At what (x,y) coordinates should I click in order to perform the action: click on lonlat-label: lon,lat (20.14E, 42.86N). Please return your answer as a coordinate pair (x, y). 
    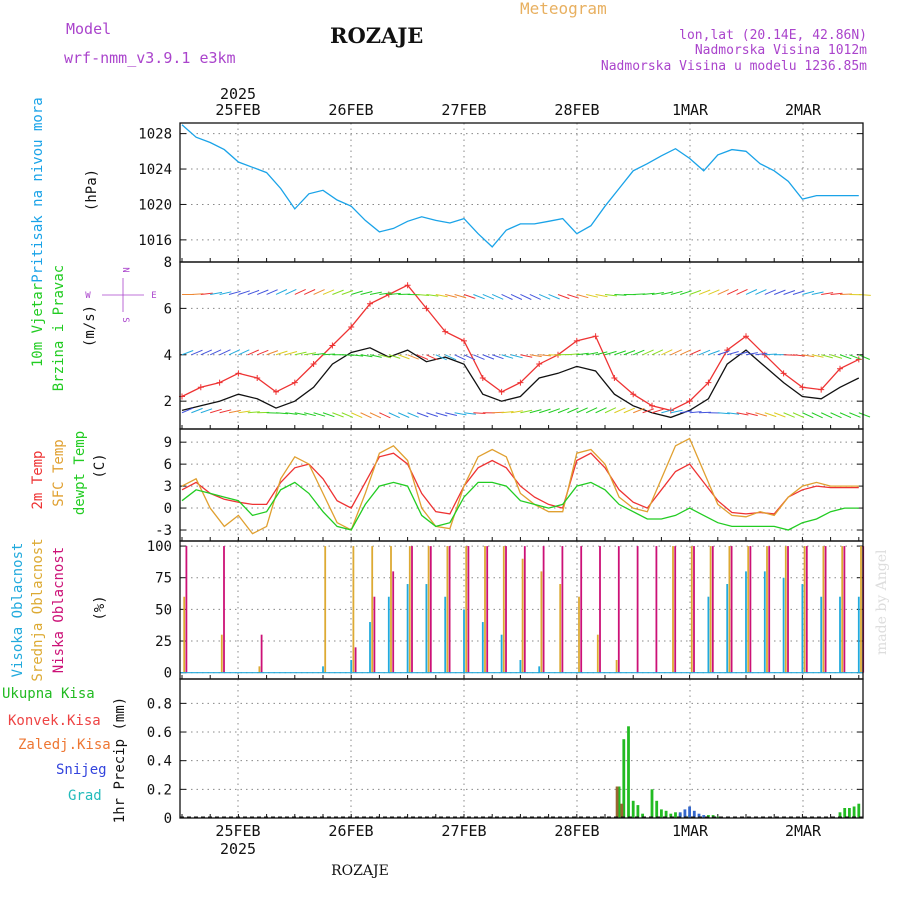
    Looking at the image, I should click on (773, 35).